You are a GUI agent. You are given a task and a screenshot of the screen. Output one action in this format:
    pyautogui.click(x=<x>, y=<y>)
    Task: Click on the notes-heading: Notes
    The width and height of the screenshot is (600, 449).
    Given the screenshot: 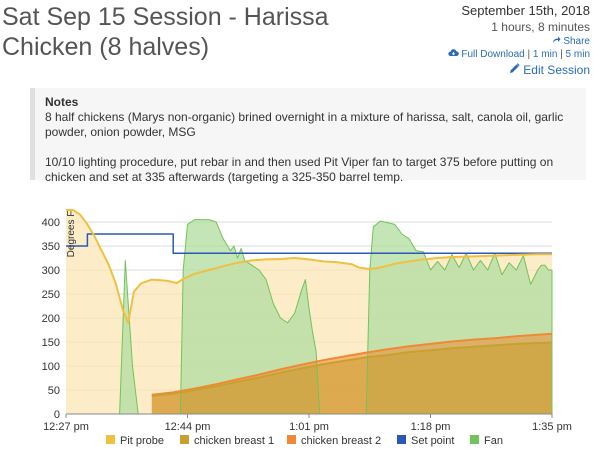 What is the action you would take?
    pyautogui.click(x=62, y=102)
    